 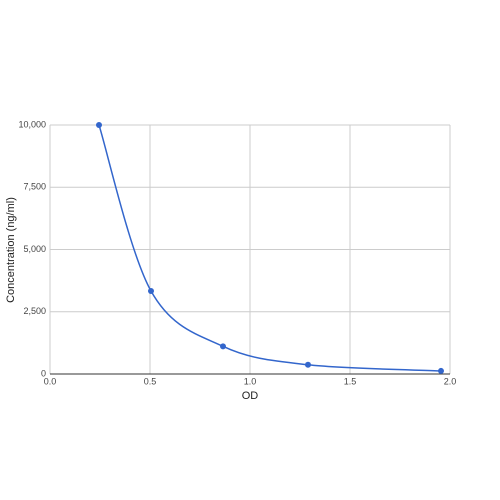 I want to click on x-tick-label: 1.0, so click(x=250, y=381).